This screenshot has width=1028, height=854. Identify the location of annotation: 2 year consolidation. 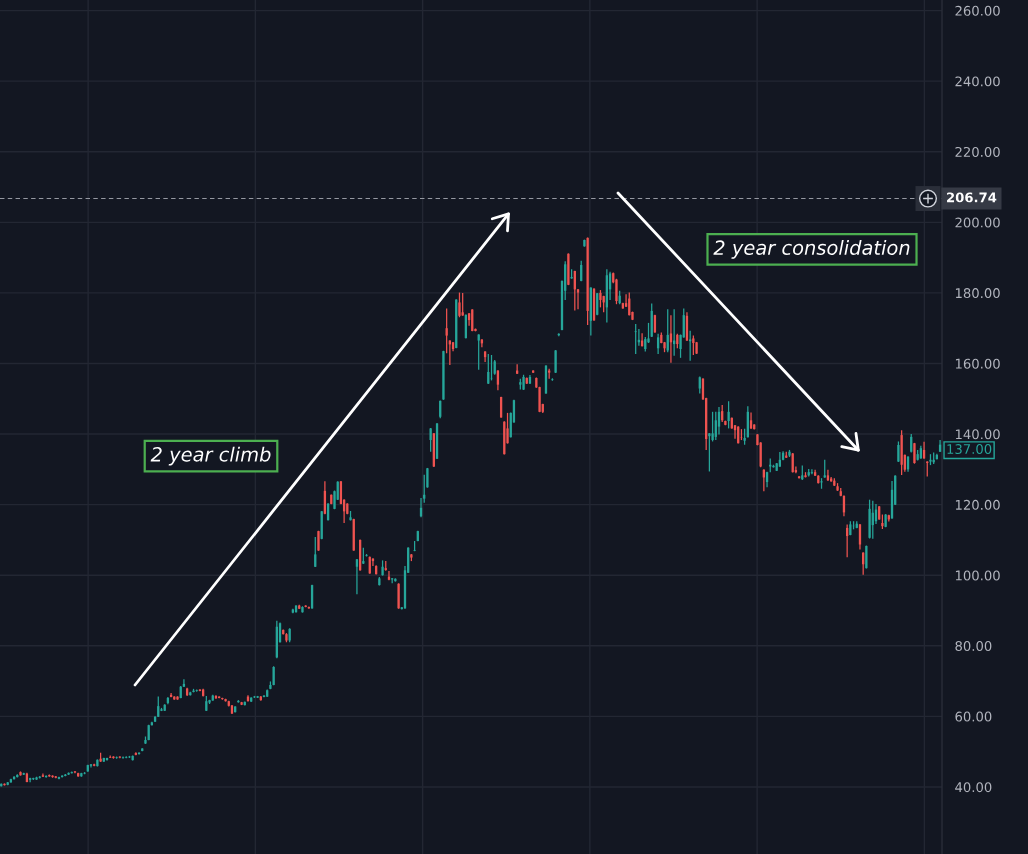
(811, 249).